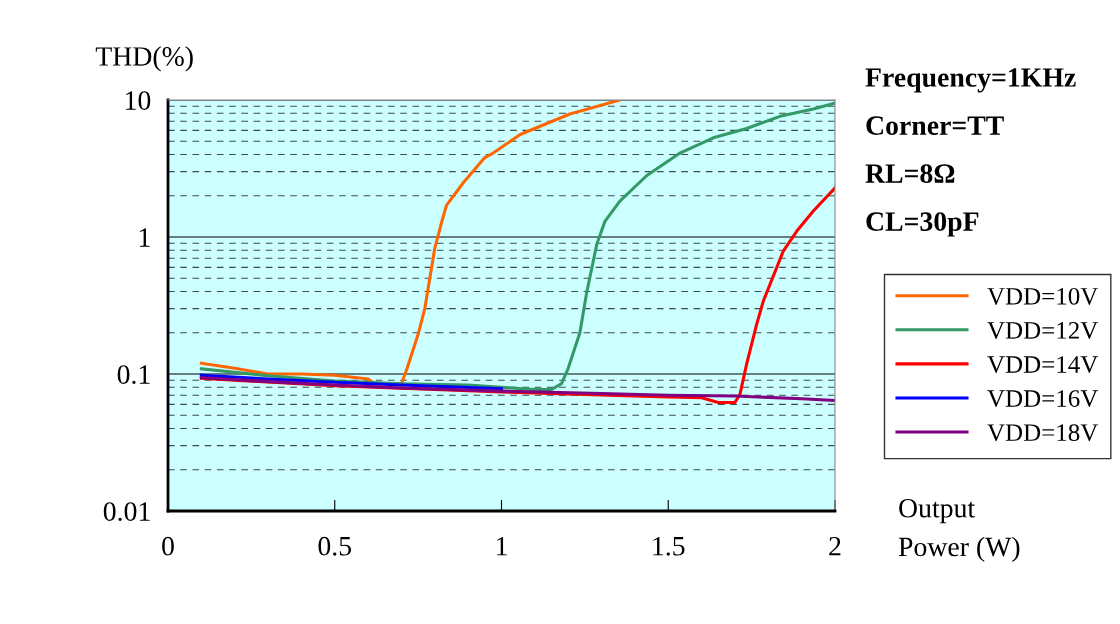 The image size is (1120, 624). I want to click on legend-label: VDD=14V, so click(1043, 365).